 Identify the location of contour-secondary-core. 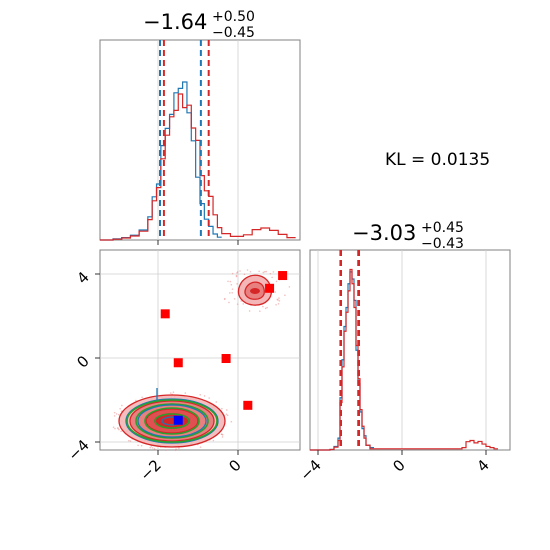
(255, 291).